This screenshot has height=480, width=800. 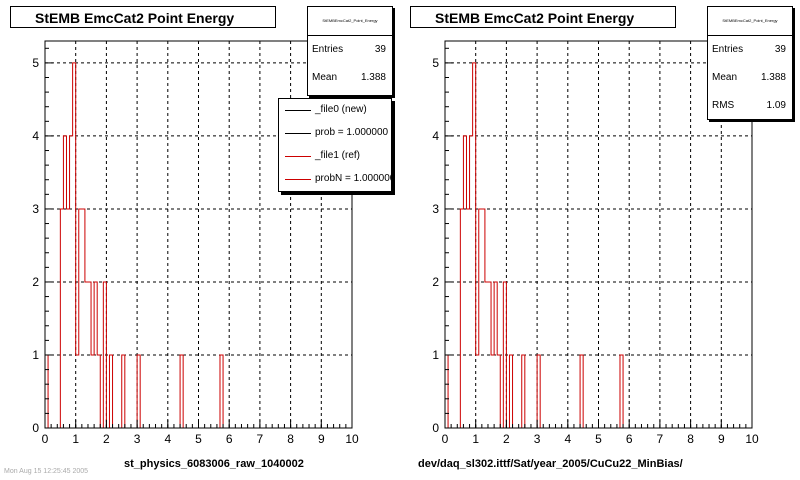 I want to click on legend-item-probn: probN = 1.000000, so click(x=335, y=179).